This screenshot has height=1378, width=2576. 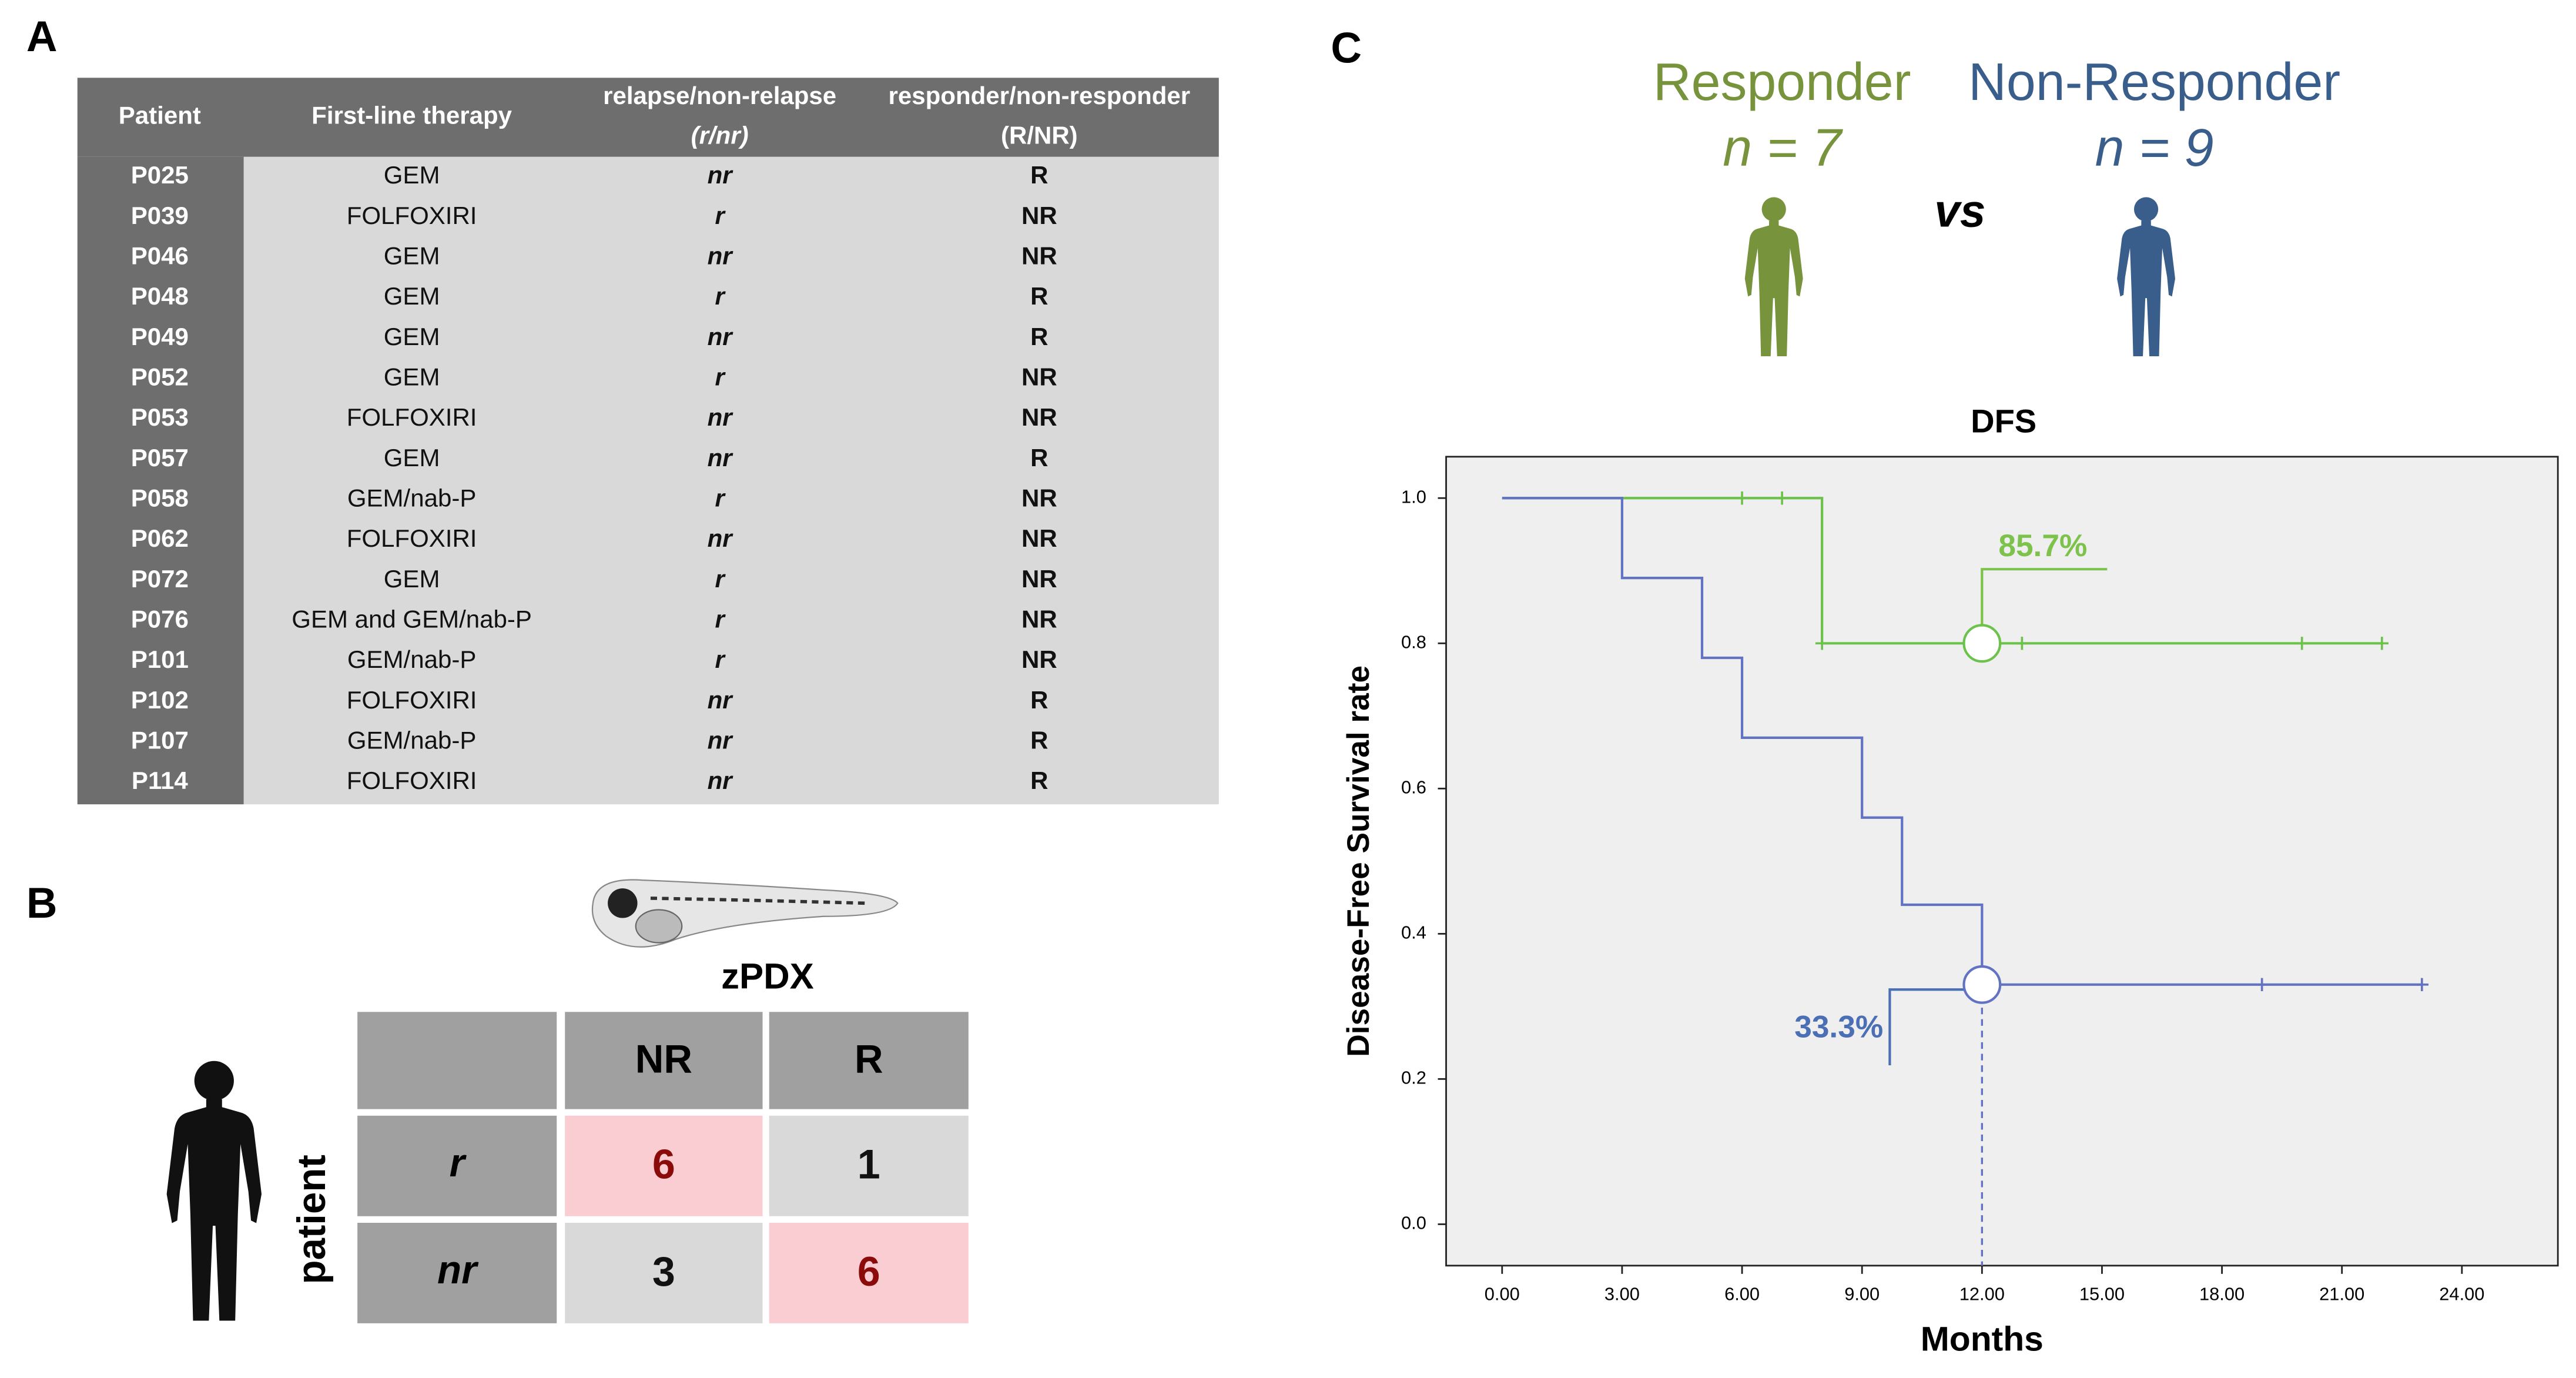 What do you see at coordinates (1782, 83) in the screenshot?
I see `group-name: Responder` at bounding box center [1782, 83].